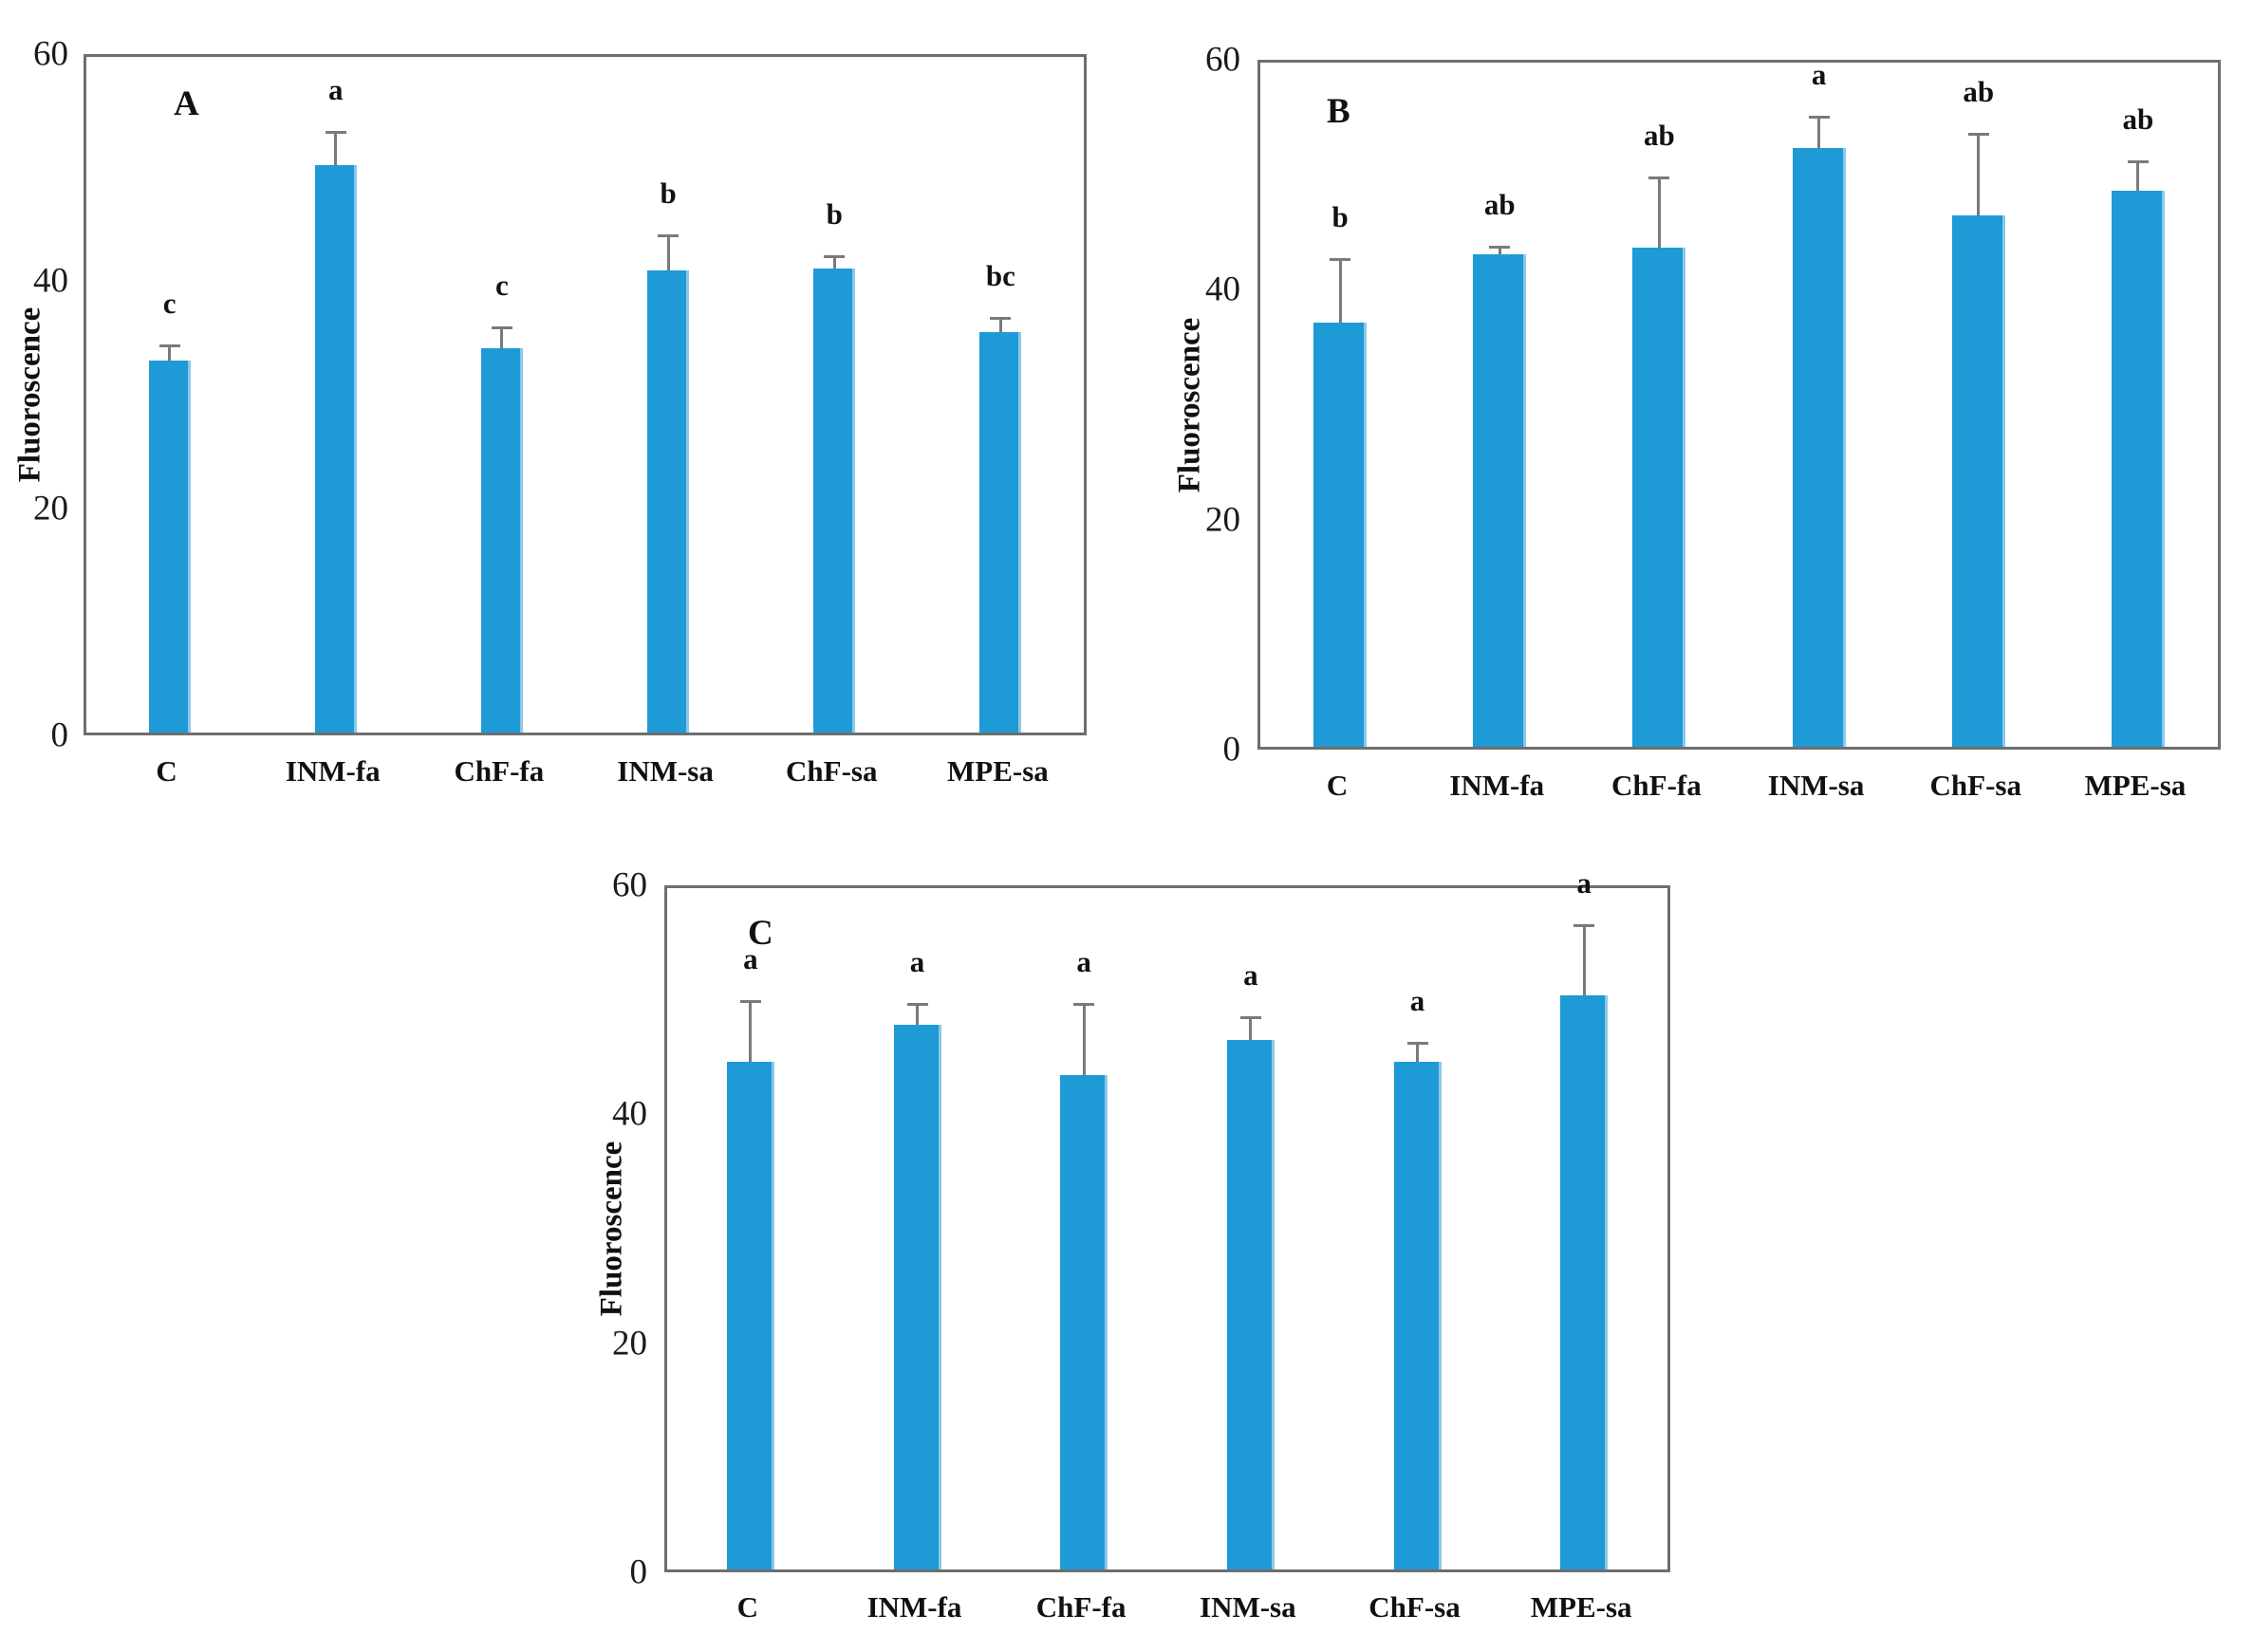 This screenshot has width=2253, height=1652. What do you see at coordinates (668, 193) in the screenshot?
I see `significance-letter-inm-sa: b` at bounding box center [668, 193].